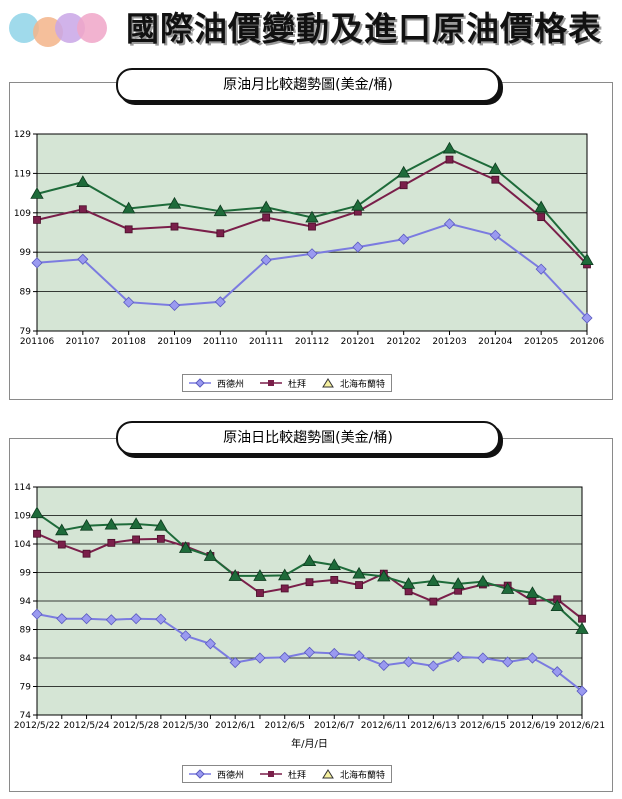 This screenshot has width=622, height=799. I want to click on monthly-xtick-label: 201110, so click(220, 342).